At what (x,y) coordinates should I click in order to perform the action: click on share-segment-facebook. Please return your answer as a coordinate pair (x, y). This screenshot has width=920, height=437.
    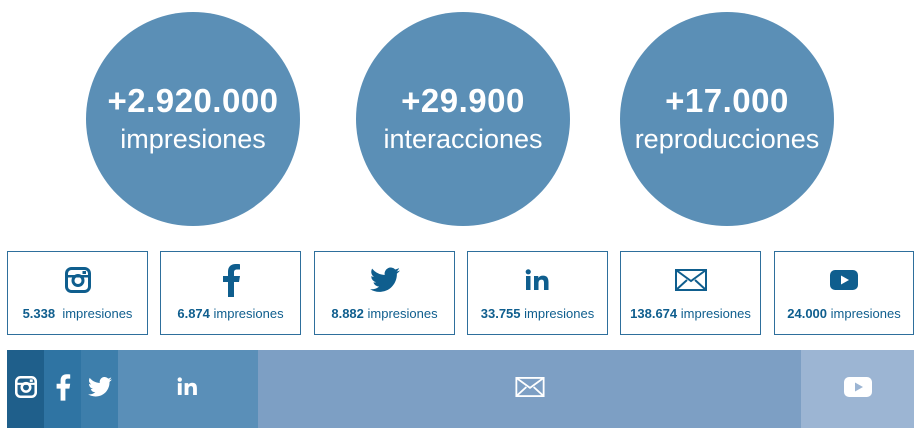
    Looking at the image, I should click on (62, 389).